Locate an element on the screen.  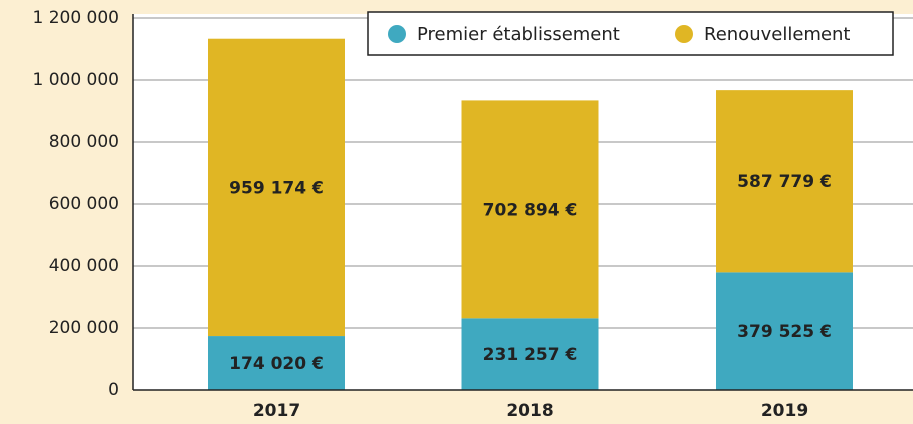
y-tick-label: 1 000 000 is located at coordinates (75, 80).